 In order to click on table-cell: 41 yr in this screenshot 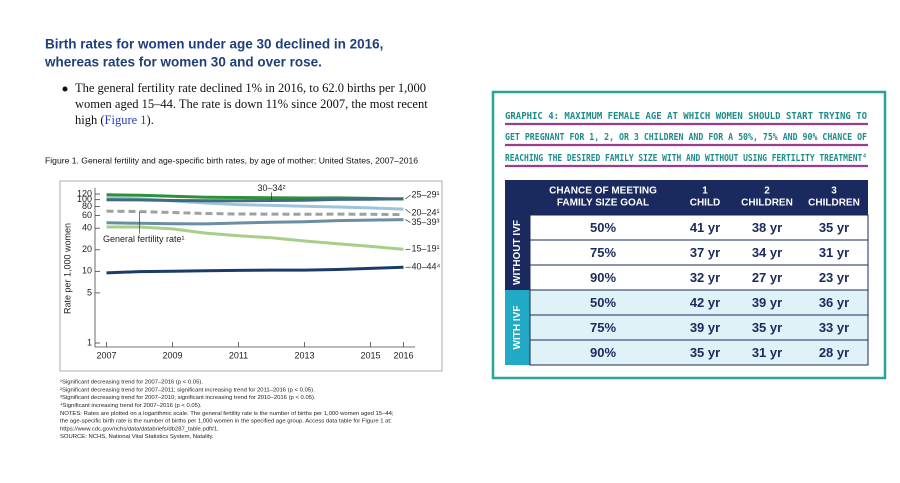, I will do `click(705, 227)`.